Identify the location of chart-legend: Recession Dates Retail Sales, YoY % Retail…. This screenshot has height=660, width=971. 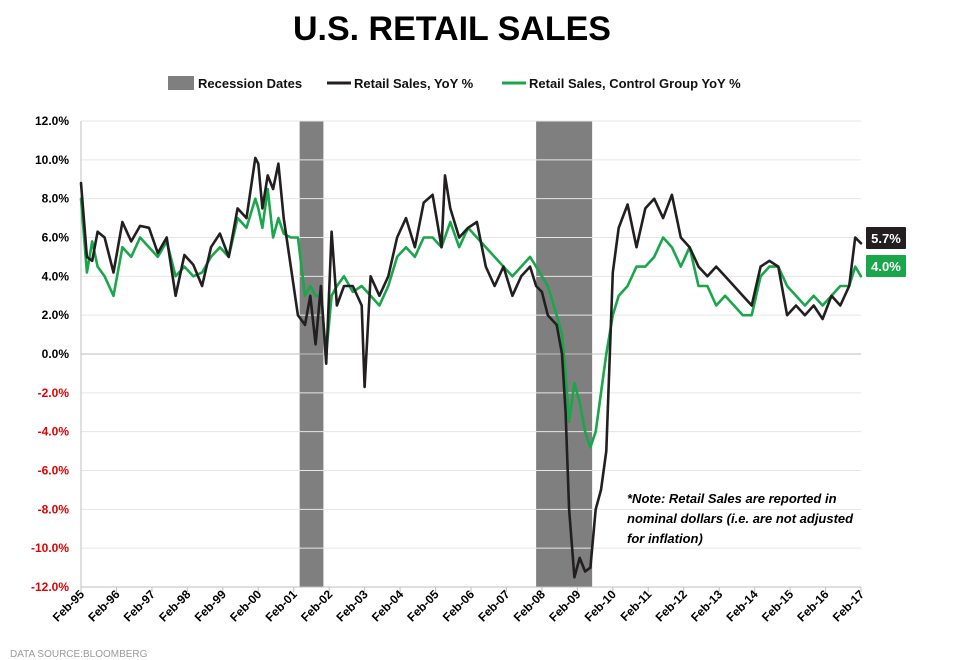
(454, 83).